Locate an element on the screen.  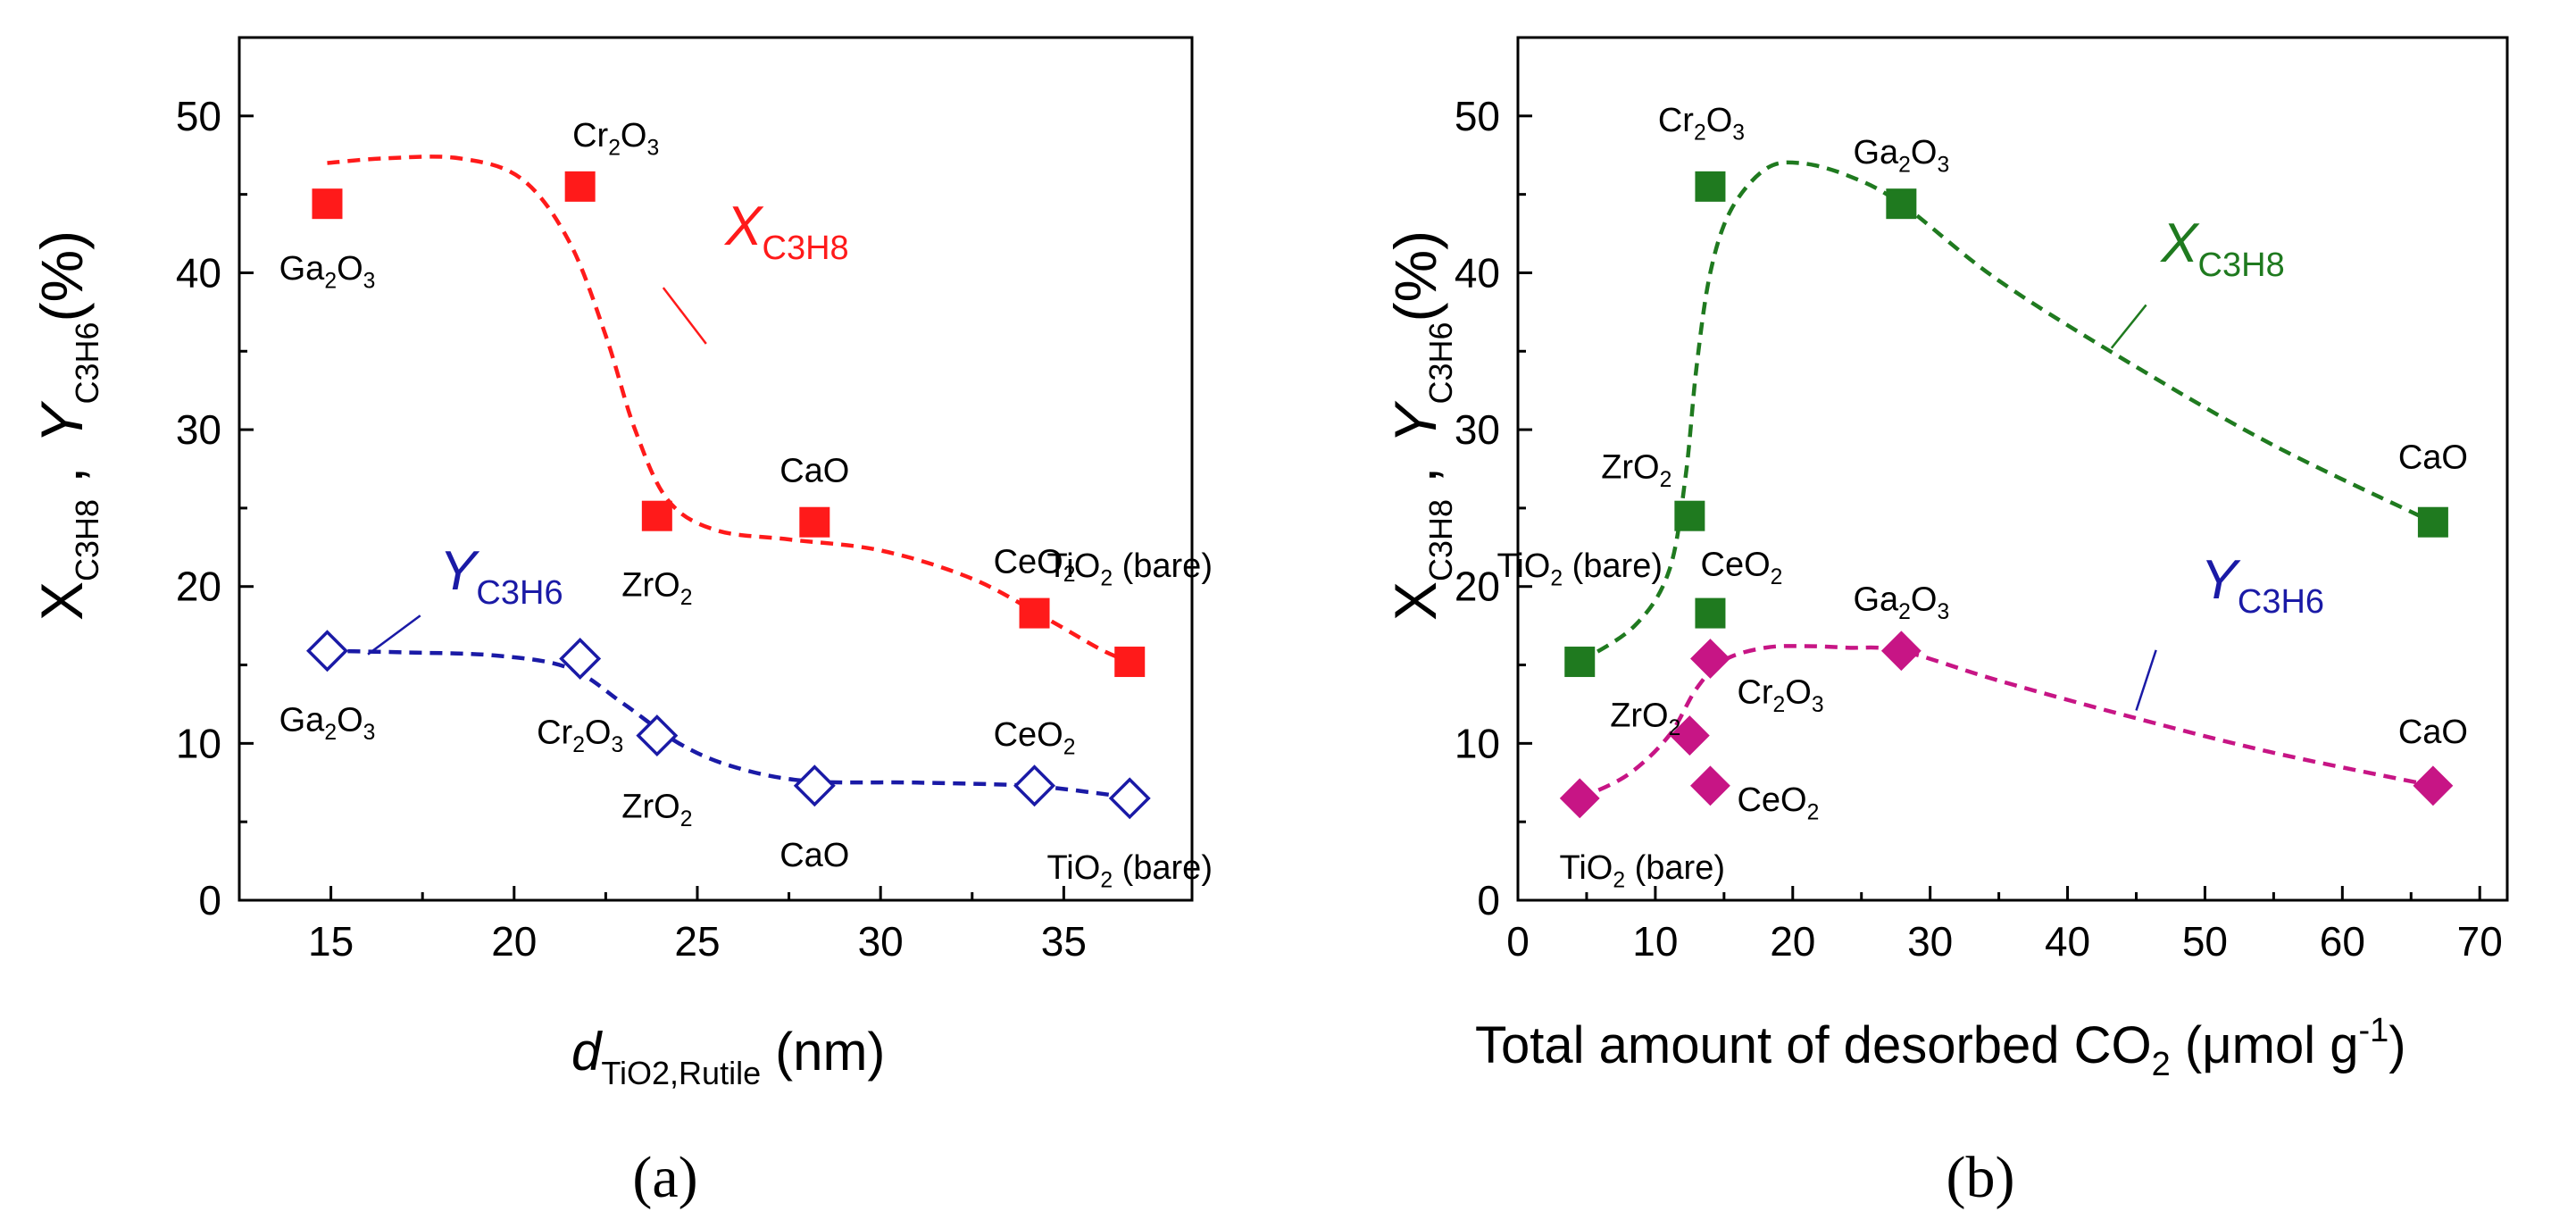
panel-b-series-x-c3h8-point-label: Cr2O3 is located at coordinates (1701, 124).